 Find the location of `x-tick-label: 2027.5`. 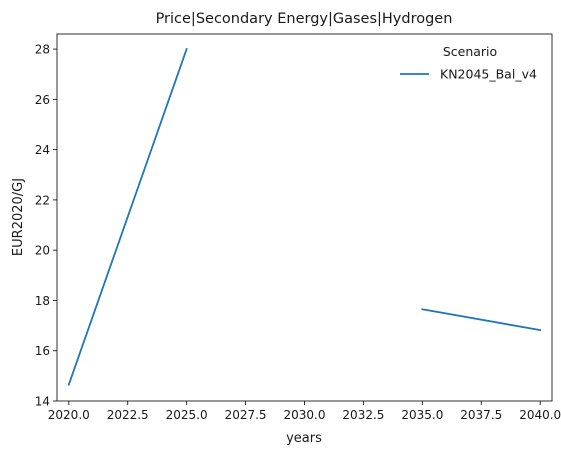

x-tick-label: 2027.5 is located at coordinates (246, 415).